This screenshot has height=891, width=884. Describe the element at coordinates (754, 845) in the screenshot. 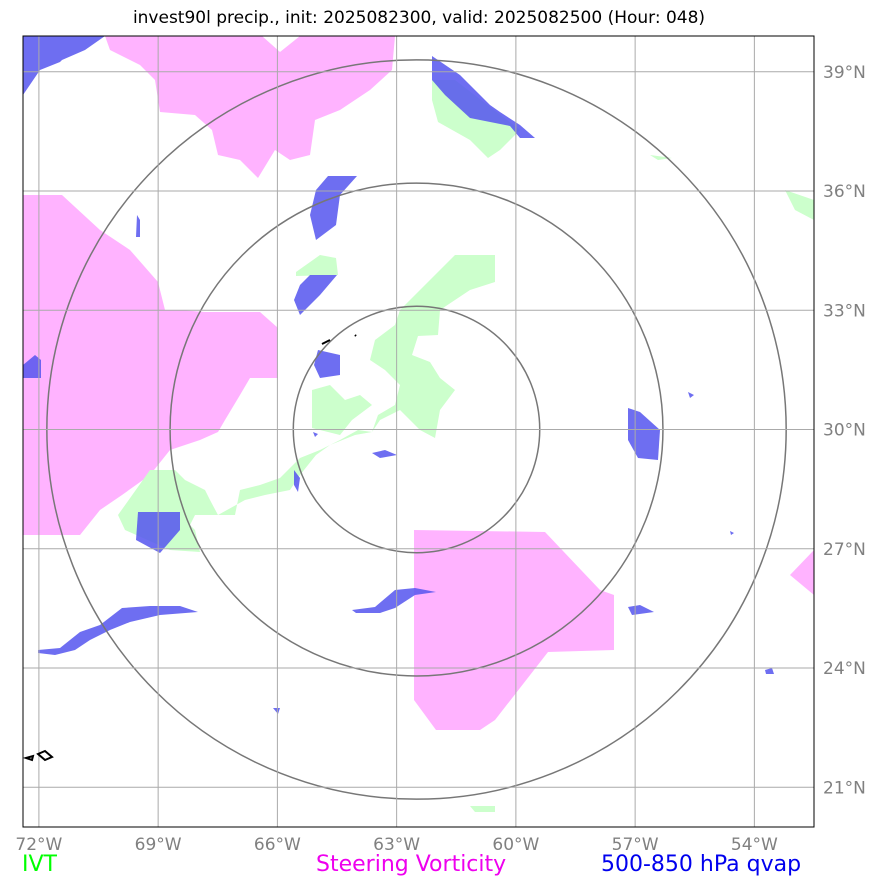

I see `longitude-tick-label: 54°W` at that location.